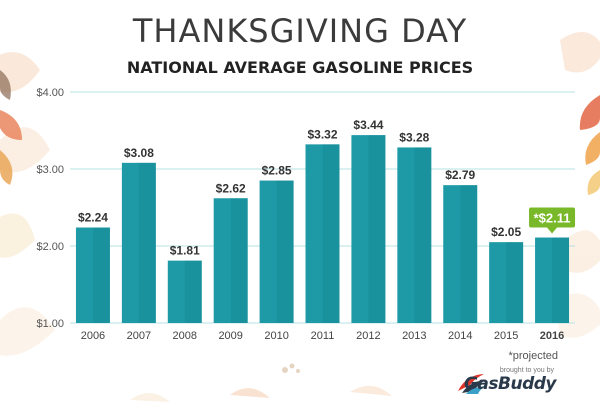 Image resolution: width=600 pixels, height=405 pixels. What do you see at coordinates (230, 336) in the screenshot?
I see `x-tick-label: 2009` at bounding box center [230, 336].